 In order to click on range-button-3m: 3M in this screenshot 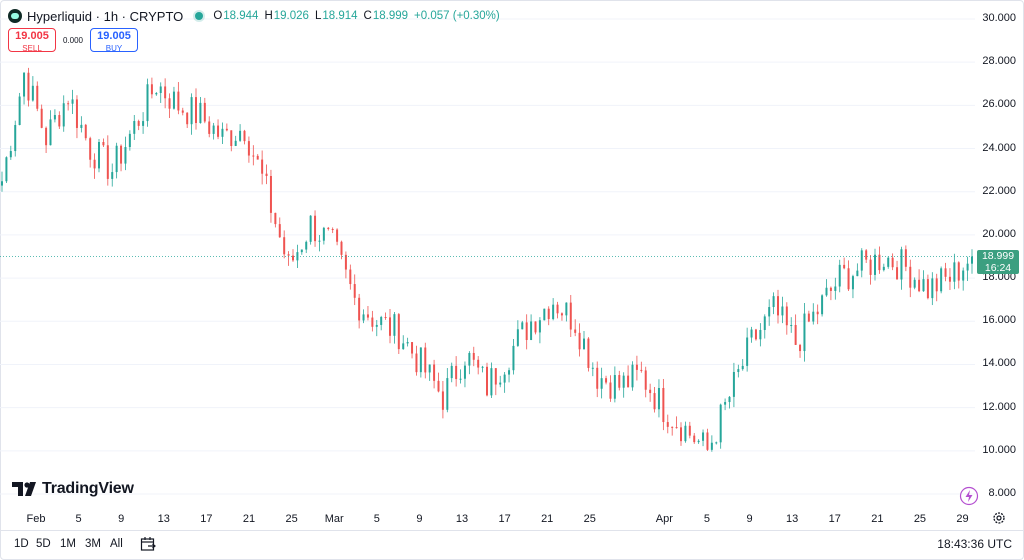, I will do `click(93, 544)`.